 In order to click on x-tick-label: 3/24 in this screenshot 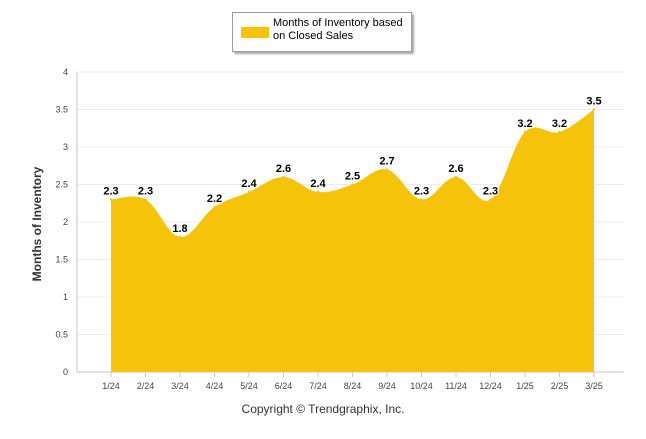, I will do `click(180, 386)`.